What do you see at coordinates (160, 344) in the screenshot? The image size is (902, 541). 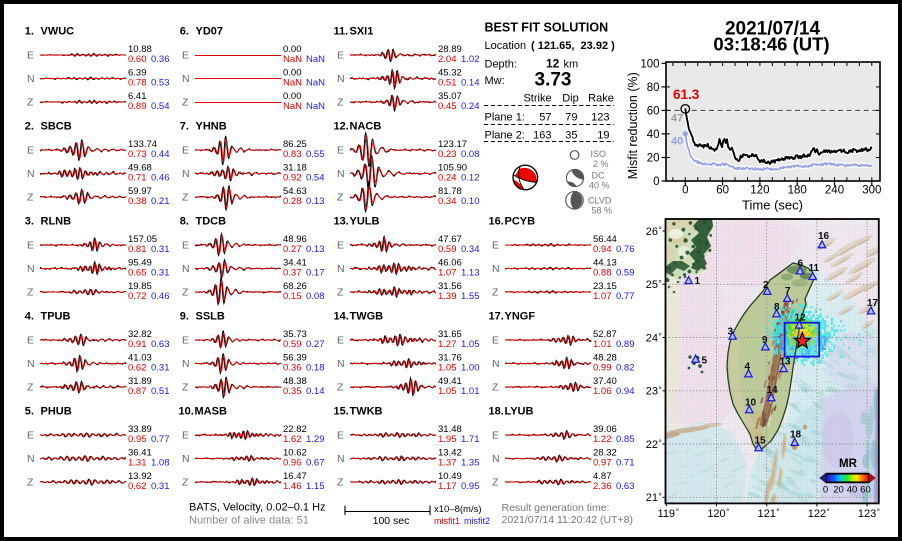 I see `svg-text: 0.63` at bounding box center [160, 344].